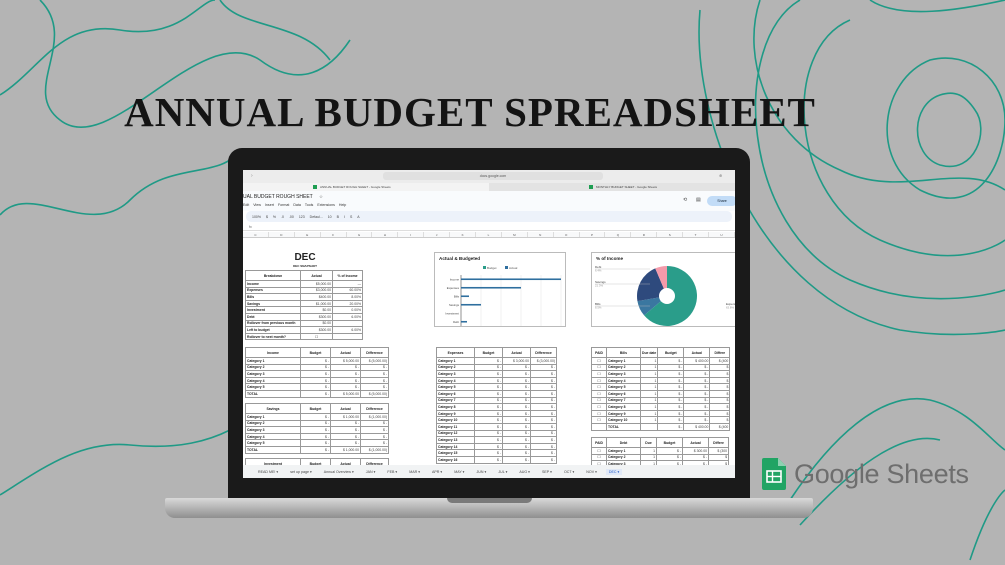 The width and height of the screenshot is (1005, 565). What do you see at coordinates (567, 234) in the screenshot?
I see `column-header: O` at bounding box center [567, 234].